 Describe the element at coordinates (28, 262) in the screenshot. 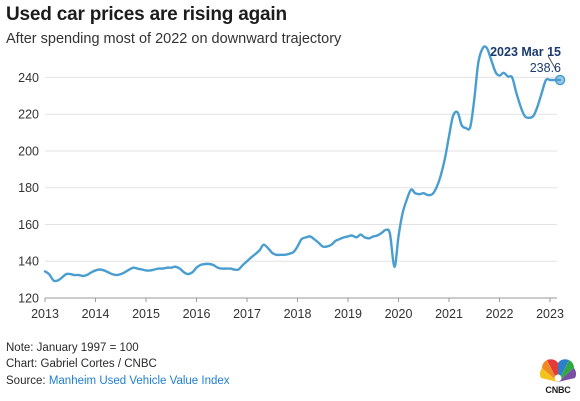

I see `y-tick-label-140: 140` at that location.